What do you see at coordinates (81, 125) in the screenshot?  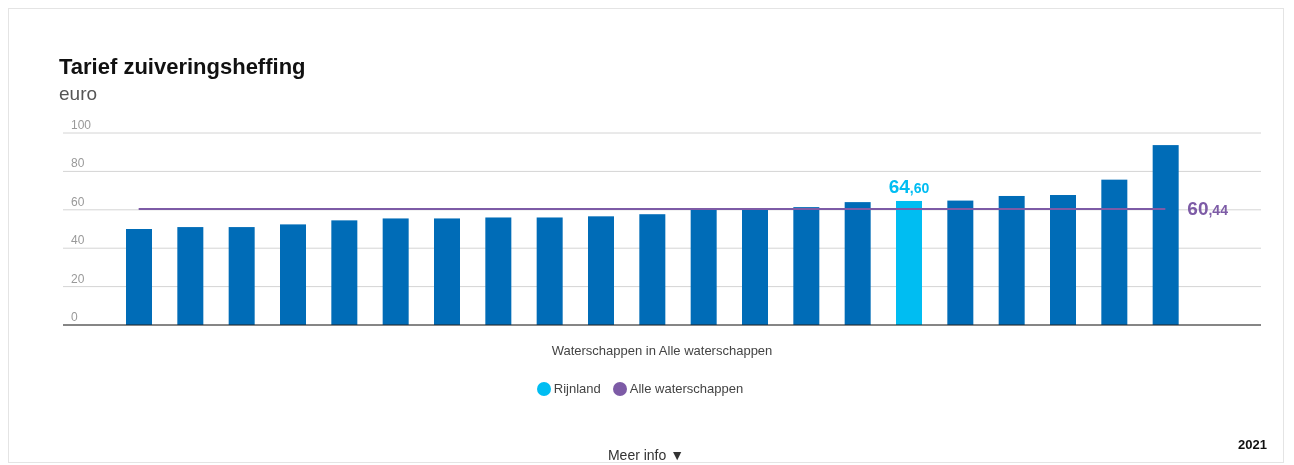 I see `y-tick-label: 100` at bounding box center [81, 125].